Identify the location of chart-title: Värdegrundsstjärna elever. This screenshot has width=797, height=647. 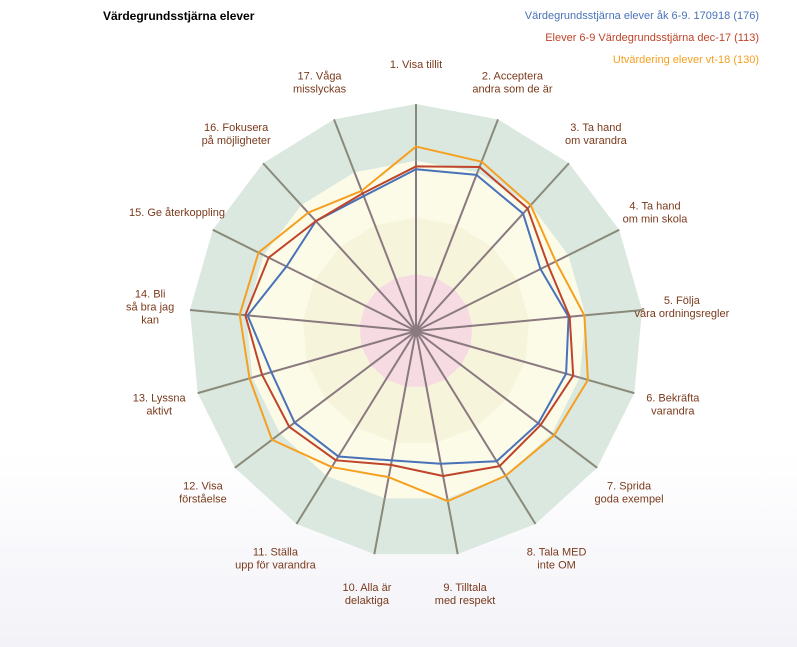
(179, 16).